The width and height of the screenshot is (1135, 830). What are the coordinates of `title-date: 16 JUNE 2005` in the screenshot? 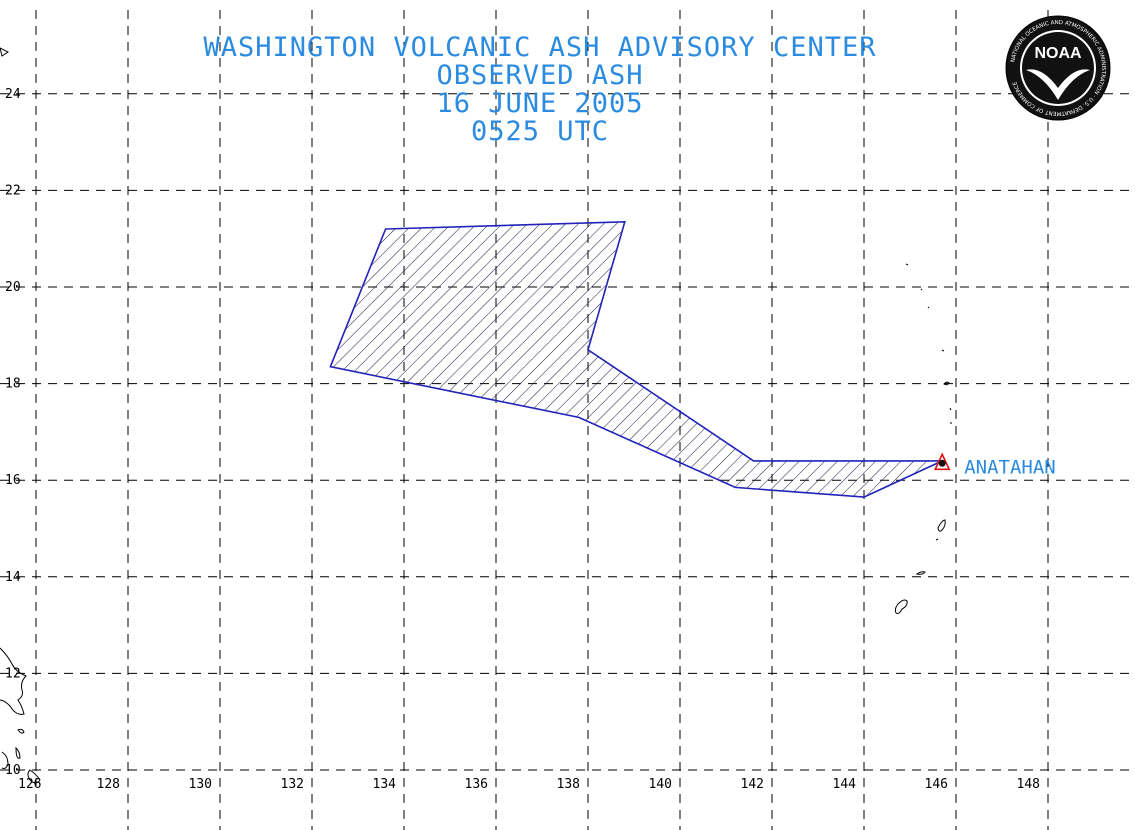 It's located at (540, 103).